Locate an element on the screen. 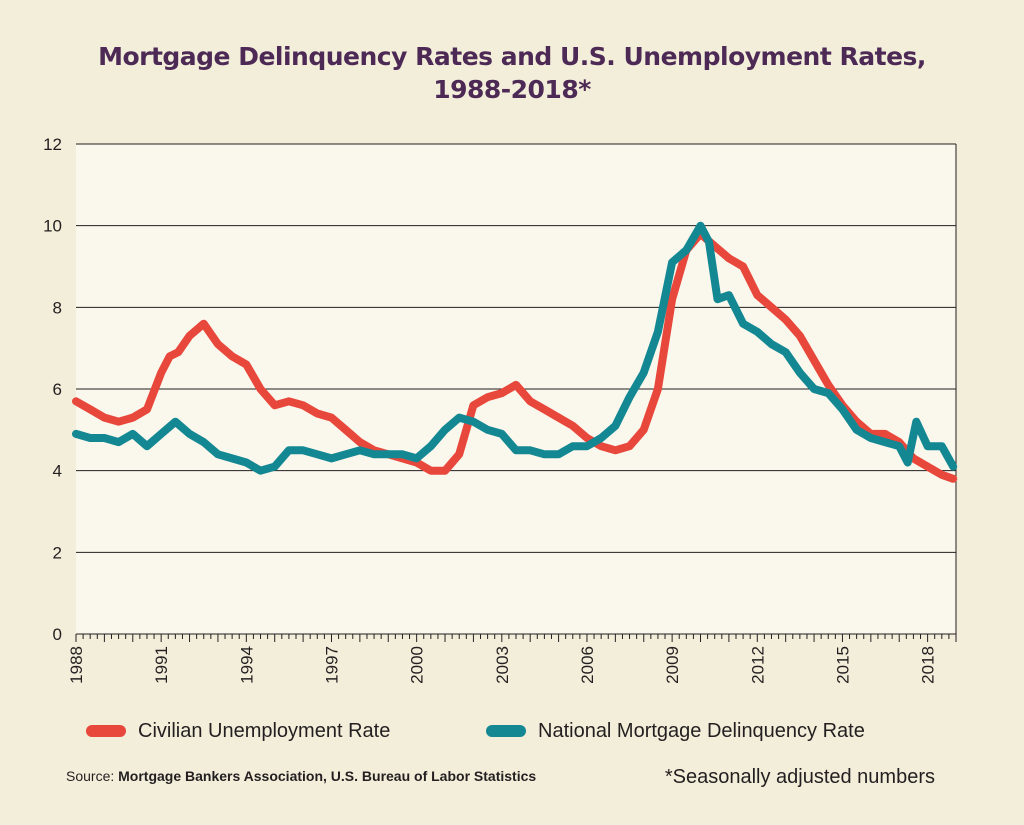 This screenshot has width=1024, height=825. x-tick-label: 1991 is located at coordinates (161, 665).